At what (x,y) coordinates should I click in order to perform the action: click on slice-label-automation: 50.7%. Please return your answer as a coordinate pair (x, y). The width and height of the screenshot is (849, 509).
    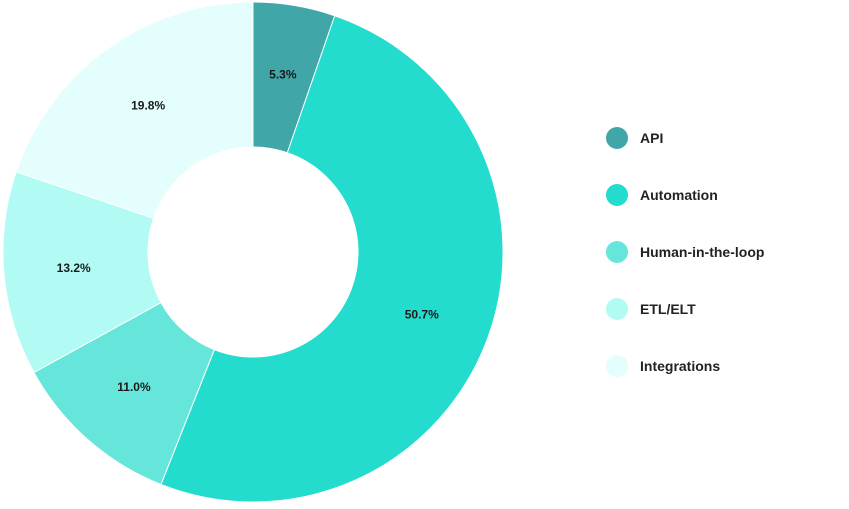
    Looking at the image, I should click on (422, 315).